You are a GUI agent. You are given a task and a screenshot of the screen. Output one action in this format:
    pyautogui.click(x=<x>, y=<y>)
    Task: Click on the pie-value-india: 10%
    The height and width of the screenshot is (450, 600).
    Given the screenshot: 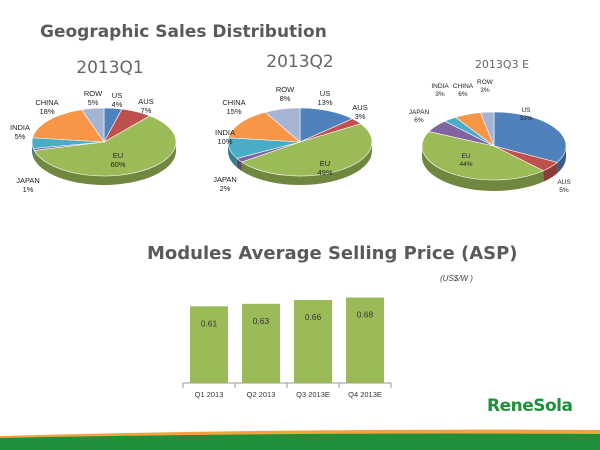 What is the action you would take?
    pyautogui.click(x=224, y=141)
    